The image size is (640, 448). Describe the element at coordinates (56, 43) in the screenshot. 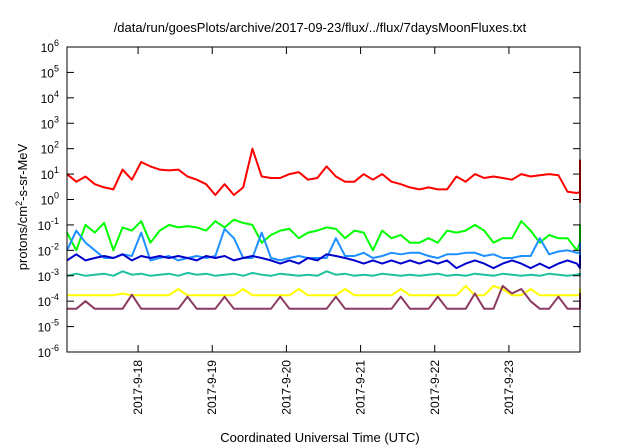

I see `y-tick-label-exp: 6` at that location.